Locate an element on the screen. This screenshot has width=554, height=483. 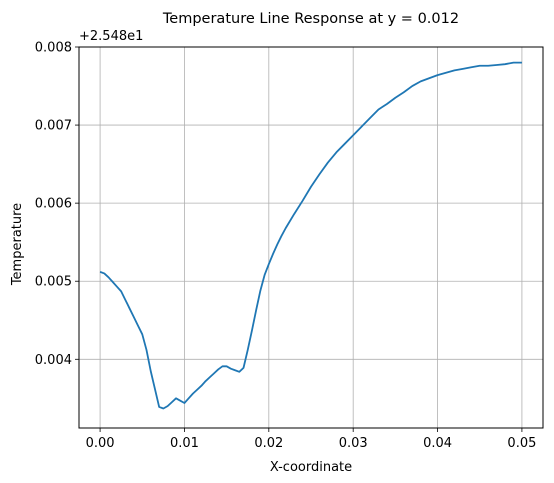
x-ticks: 0.00 0.01 0.02 0.03 0.04 0.05 is located at coordinates (311, 439).